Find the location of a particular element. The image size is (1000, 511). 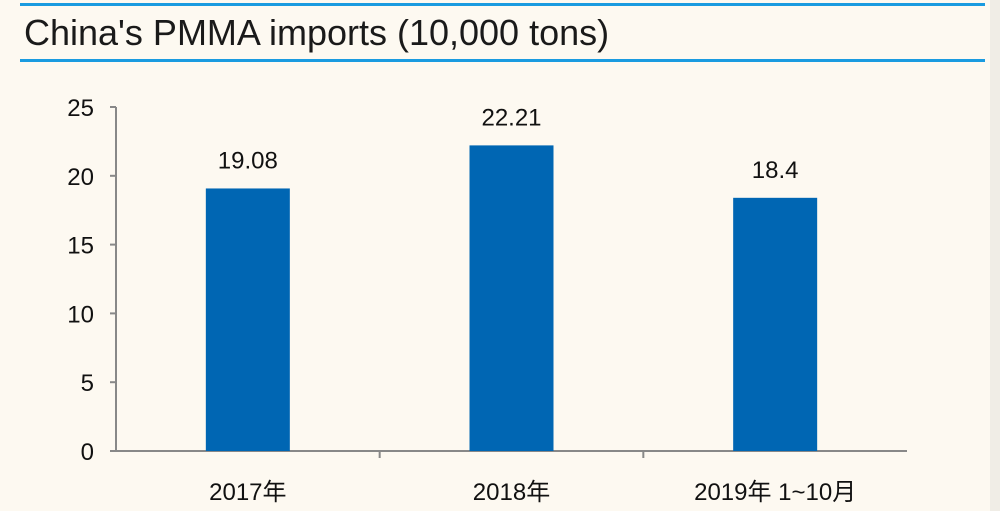

right-edge is located at coordinates (995, 255).